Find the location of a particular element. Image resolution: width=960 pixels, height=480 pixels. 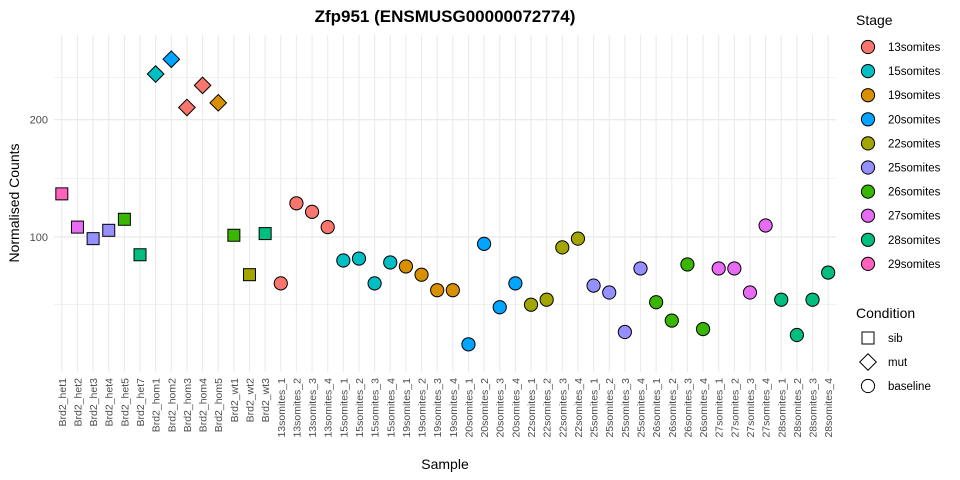

x-tick-label: 25somites_1 is located at coordinates (595, 408).